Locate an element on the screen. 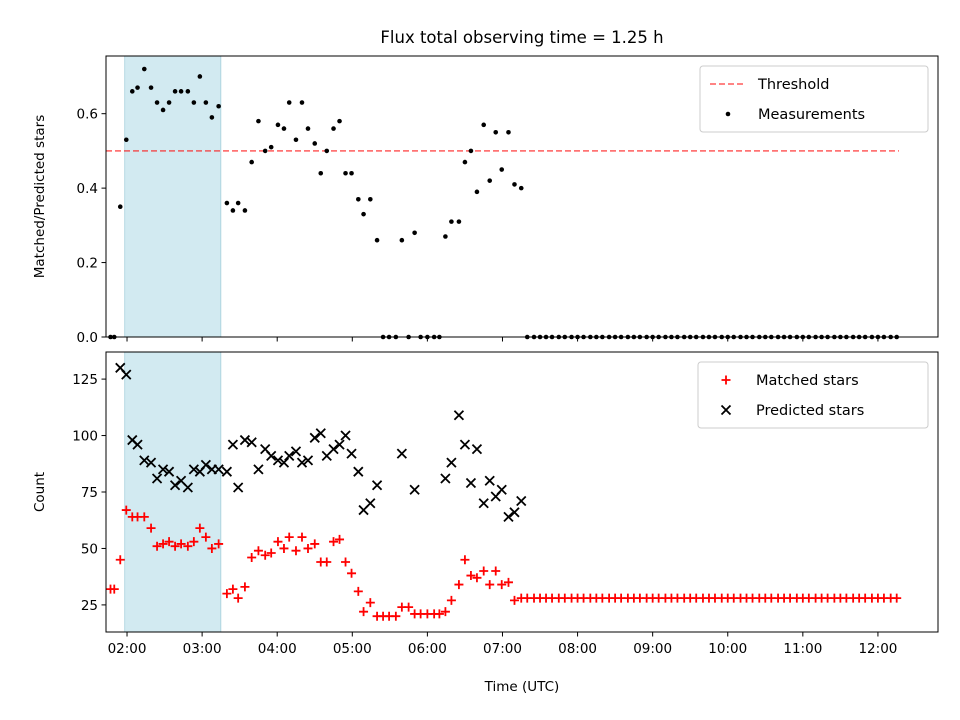  bottom-y-tick-label: 100 is located at coordinates (85, 437).